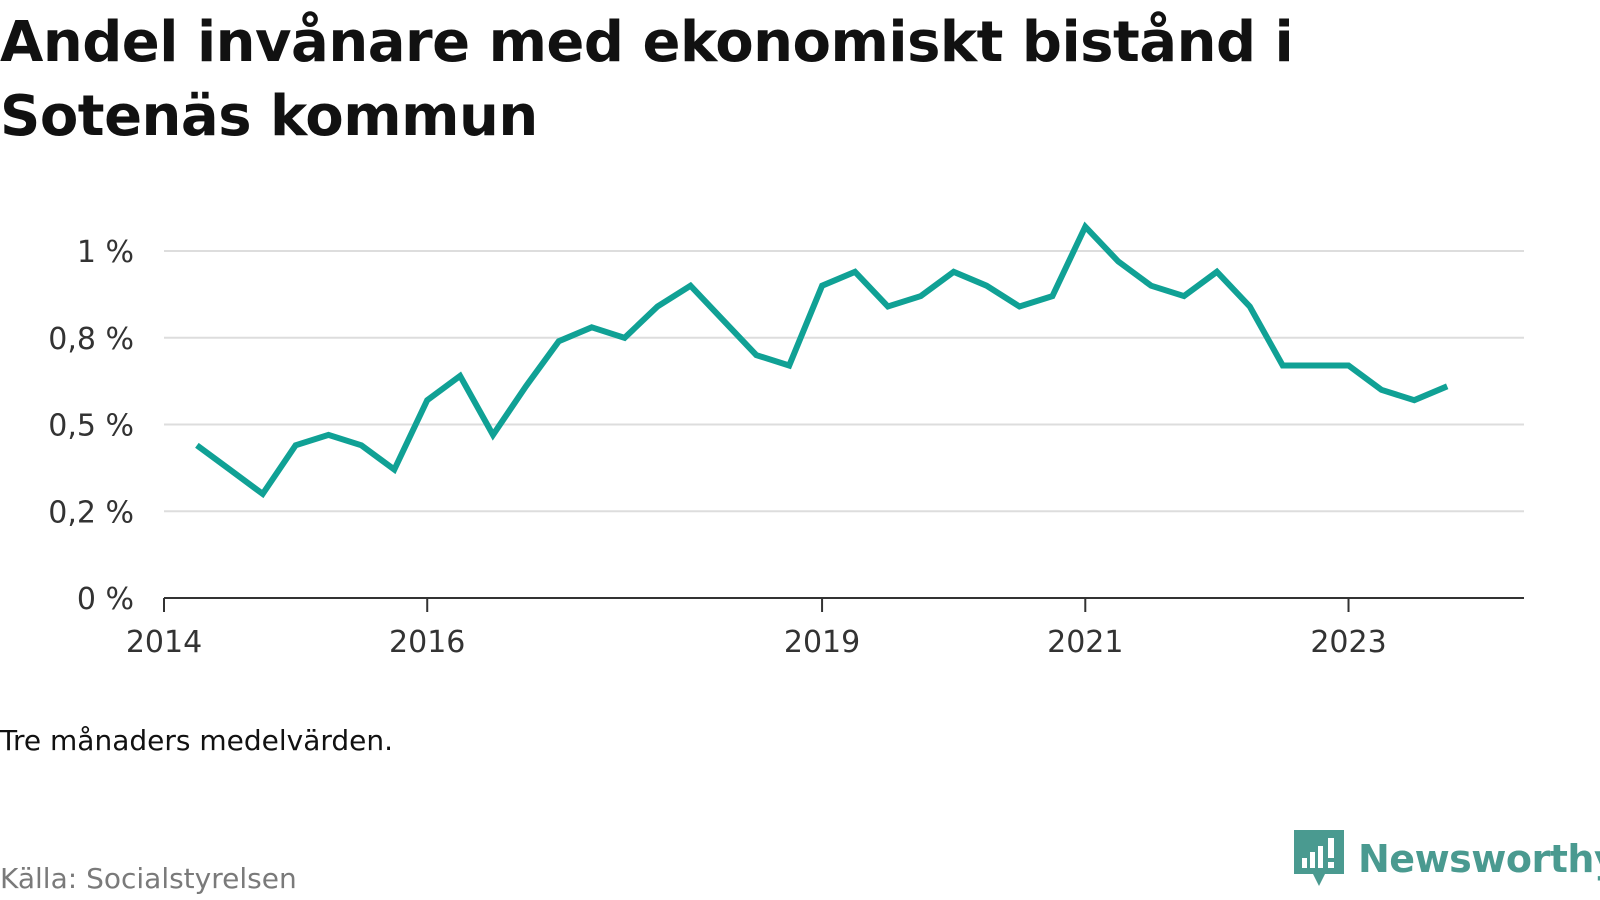  Describe the element at coordinates (1319, 858) in the screenshot. I see `newsworthy-logo-icon` at that location.